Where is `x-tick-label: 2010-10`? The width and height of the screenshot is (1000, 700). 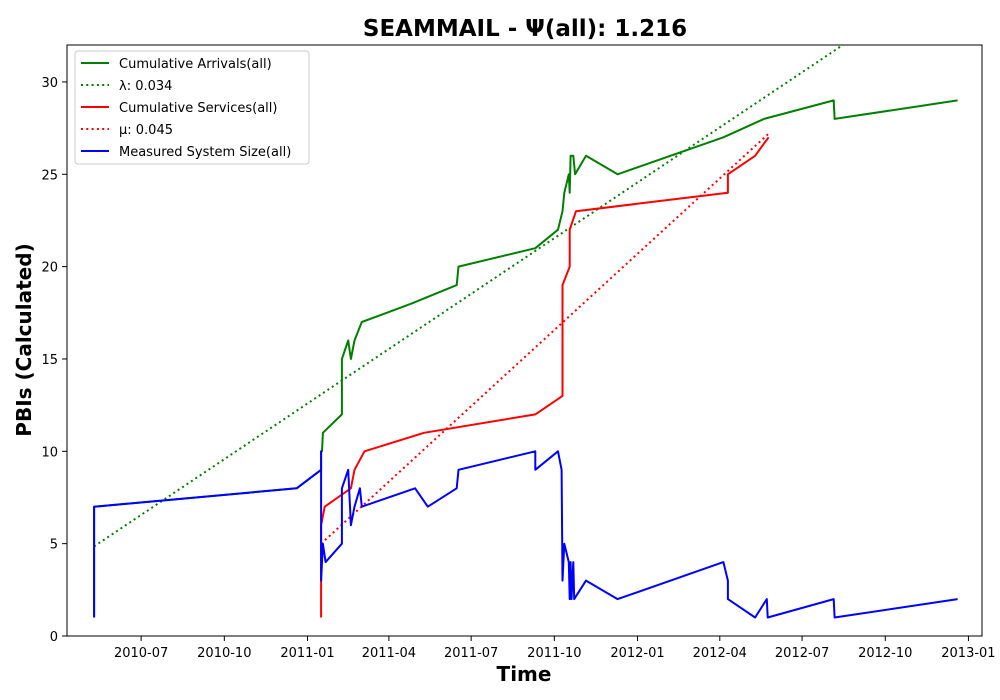 x-tick-label: 2010-10 is located at coordinates (224, 653).